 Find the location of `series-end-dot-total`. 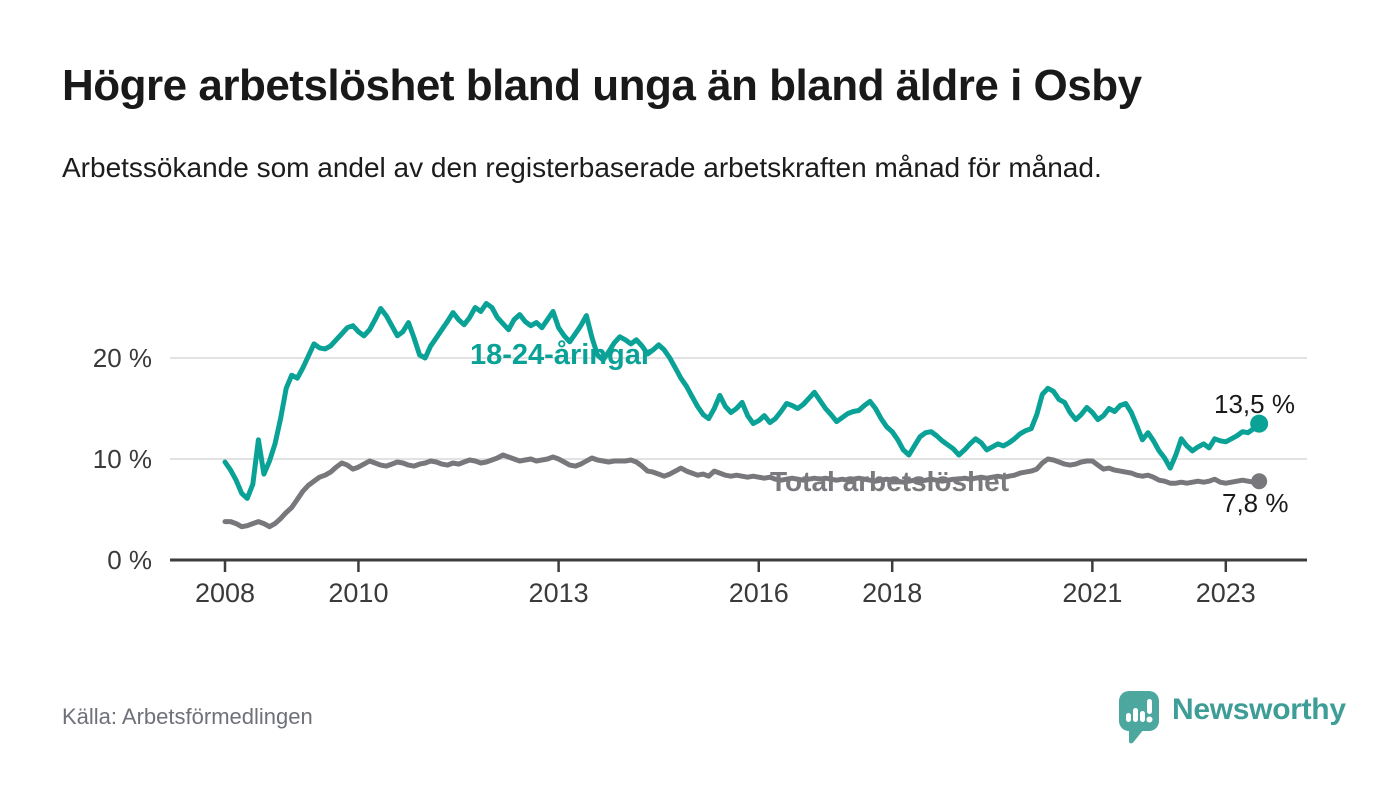

series-end-dot-total is located at coordinates (1259, 481).